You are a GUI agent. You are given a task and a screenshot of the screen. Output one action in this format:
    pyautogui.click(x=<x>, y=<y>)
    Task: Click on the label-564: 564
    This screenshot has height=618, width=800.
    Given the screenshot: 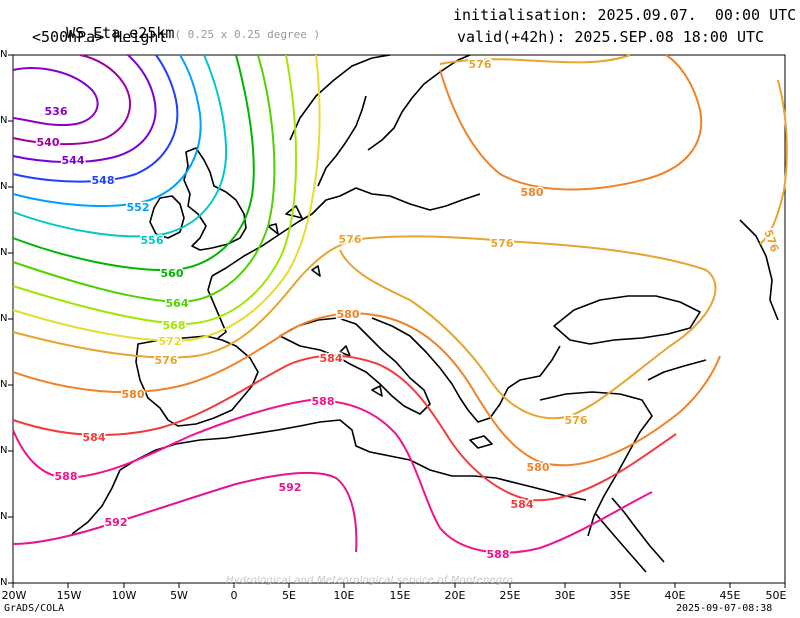 What is the action you would take?
    pyautogui.click(x=177, y=303)
    